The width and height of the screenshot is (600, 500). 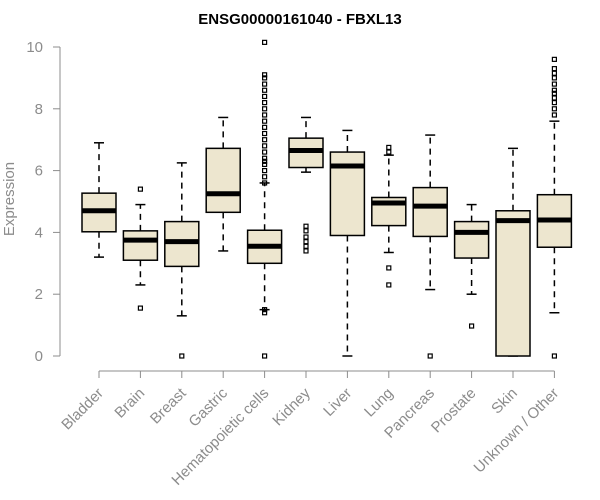 I want to click on y-tick-label: 6, so click(x=39, y=171).